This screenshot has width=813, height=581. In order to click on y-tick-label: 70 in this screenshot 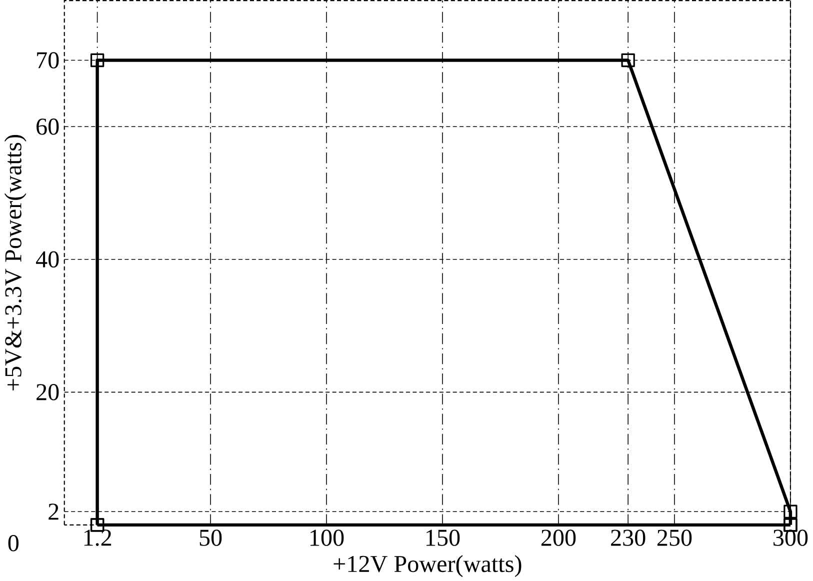, I will do `click(48, 60)`.